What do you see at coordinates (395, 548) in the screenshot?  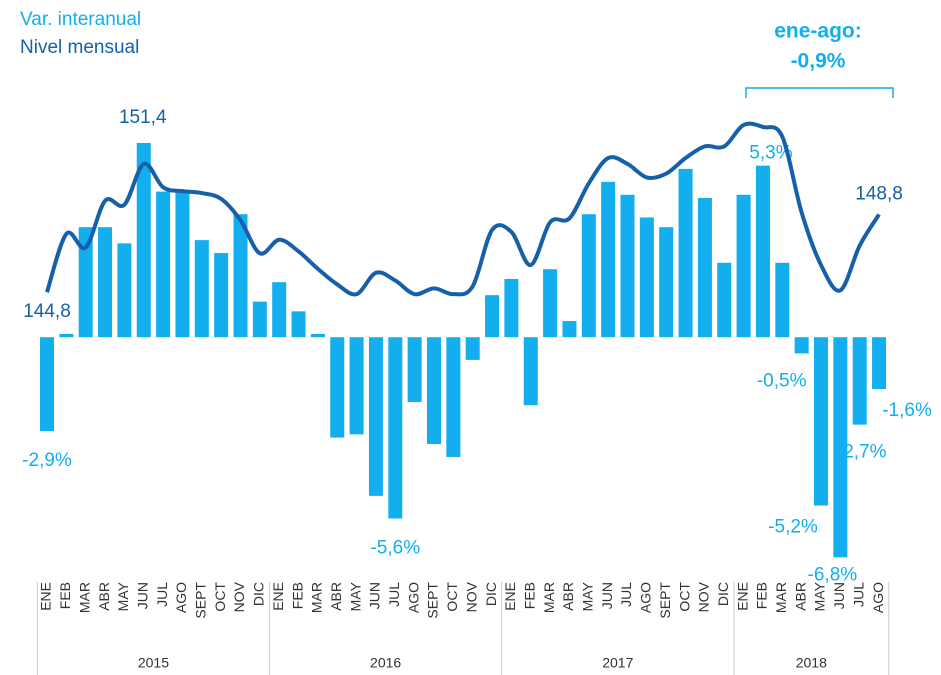 I see `bar-label: -5,6%` at bounding box center [395, 548].